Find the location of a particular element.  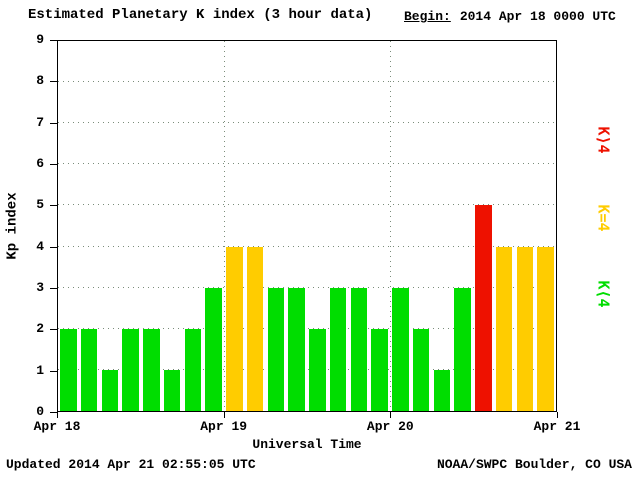

y-tick-label: 4 is located at coordinates (40, 246).